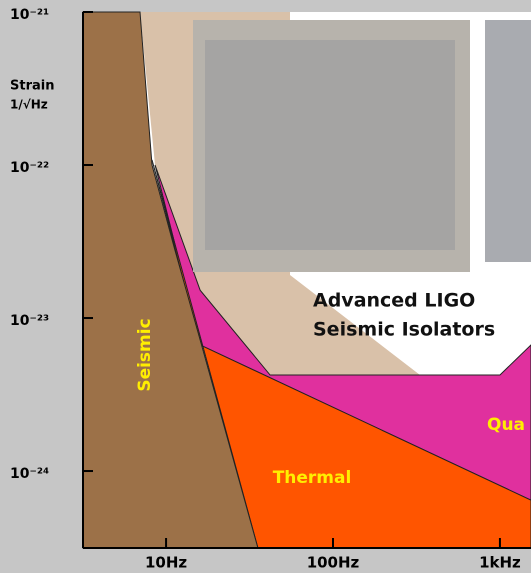 The height and width of the screenshot is (573, 531). I want to click on region-label: Qua, so click(506, 425).